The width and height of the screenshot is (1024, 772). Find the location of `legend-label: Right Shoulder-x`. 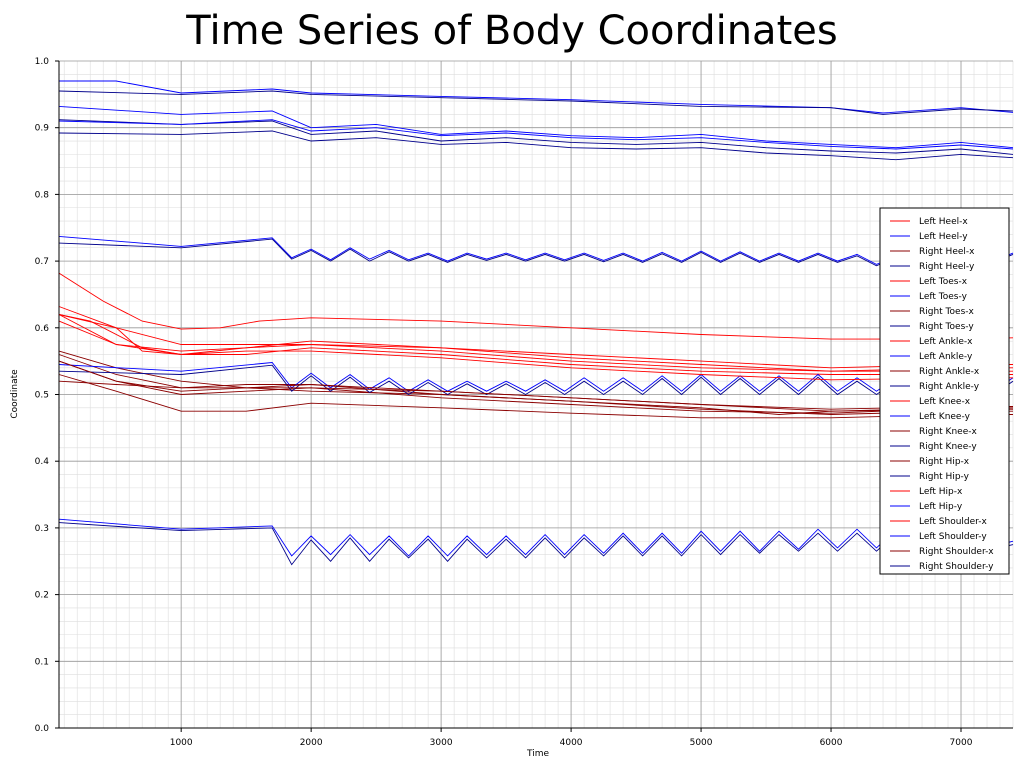

legend-label: Right Shoulder-x is located at coordinates (956, 552).